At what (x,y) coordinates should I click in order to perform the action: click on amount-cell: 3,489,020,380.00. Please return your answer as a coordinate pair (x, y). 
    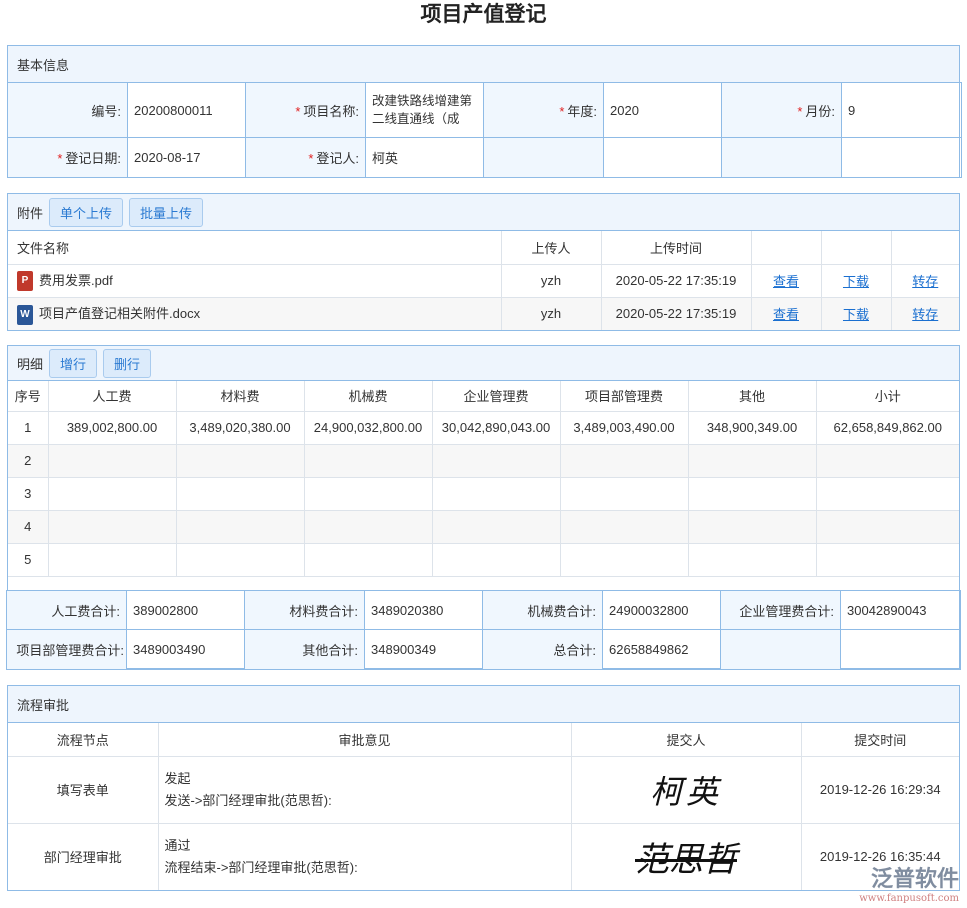
    Looking at the image, I should click on (240, 427).